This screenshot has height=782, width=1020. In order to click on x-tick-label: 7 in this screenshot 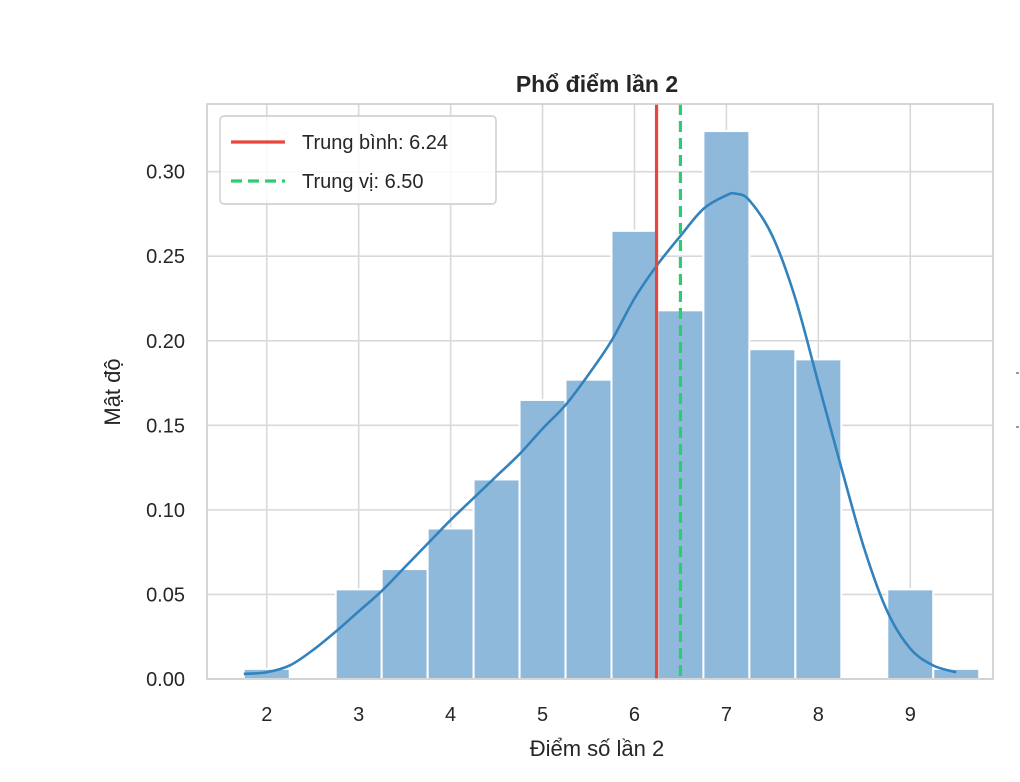, I will do `click(726, 715)`.